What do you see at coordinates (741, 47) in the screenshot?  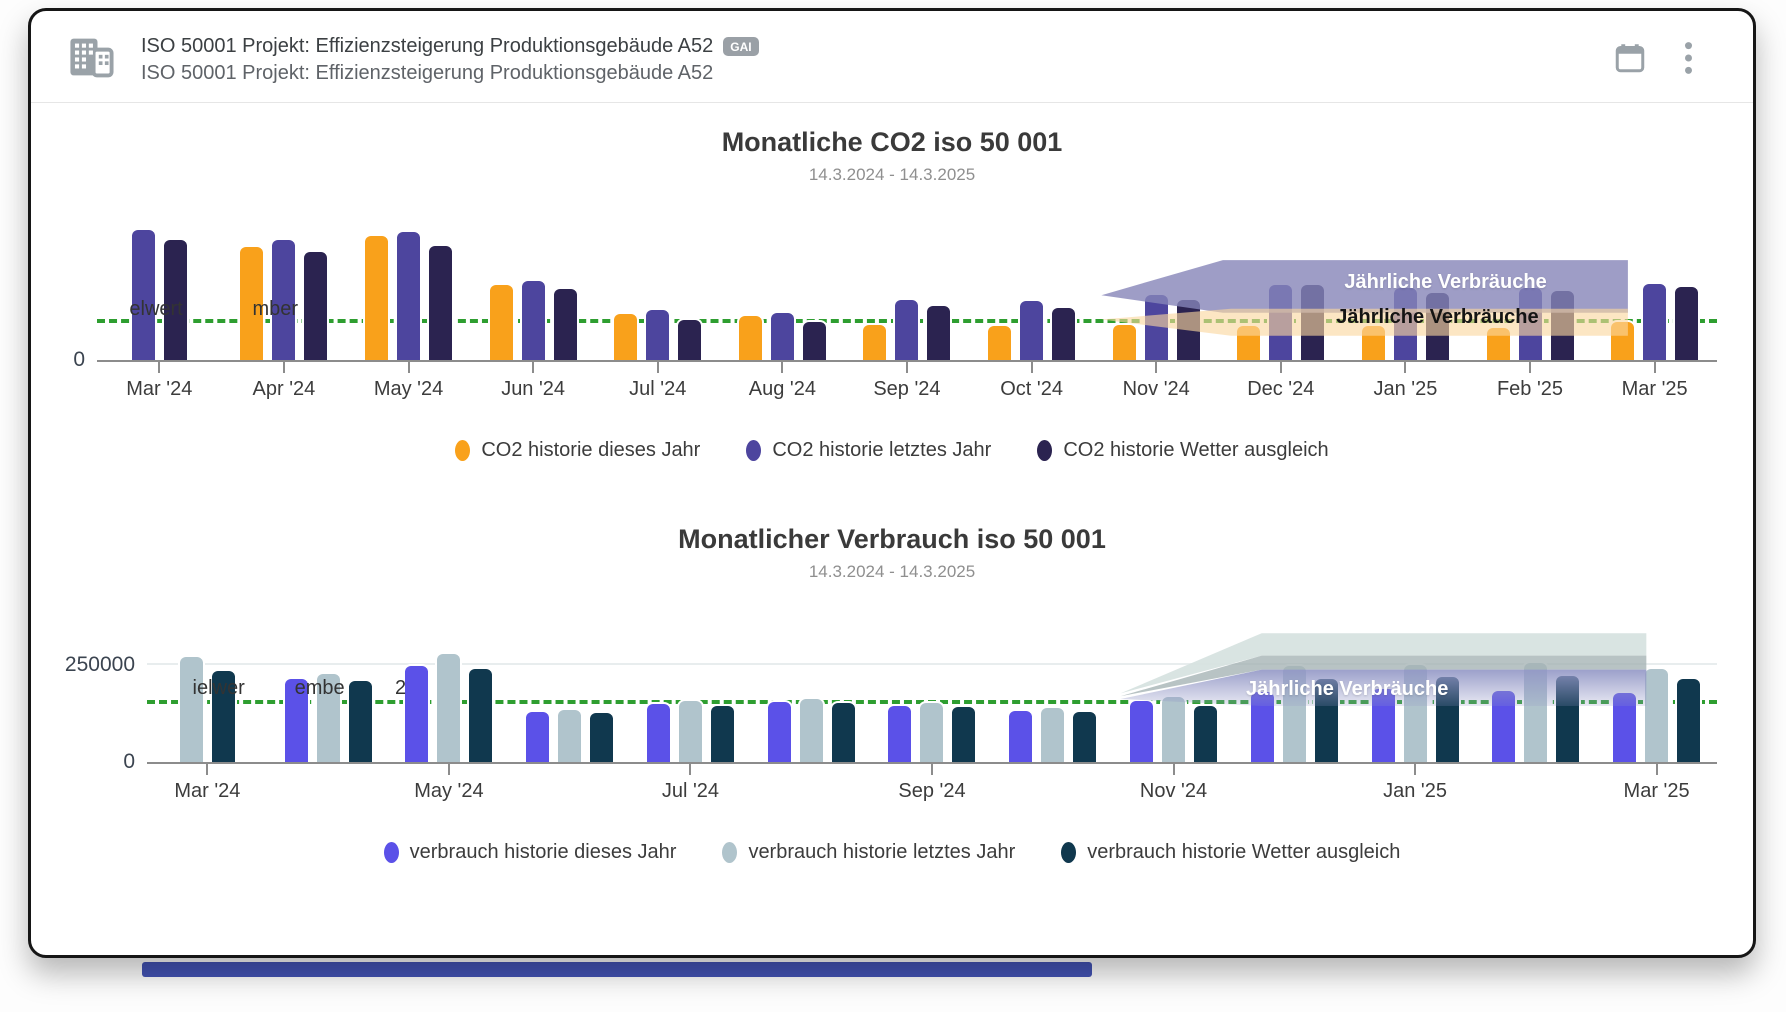 I see `gai-badge: GAI` at bounding box center [741, 47].